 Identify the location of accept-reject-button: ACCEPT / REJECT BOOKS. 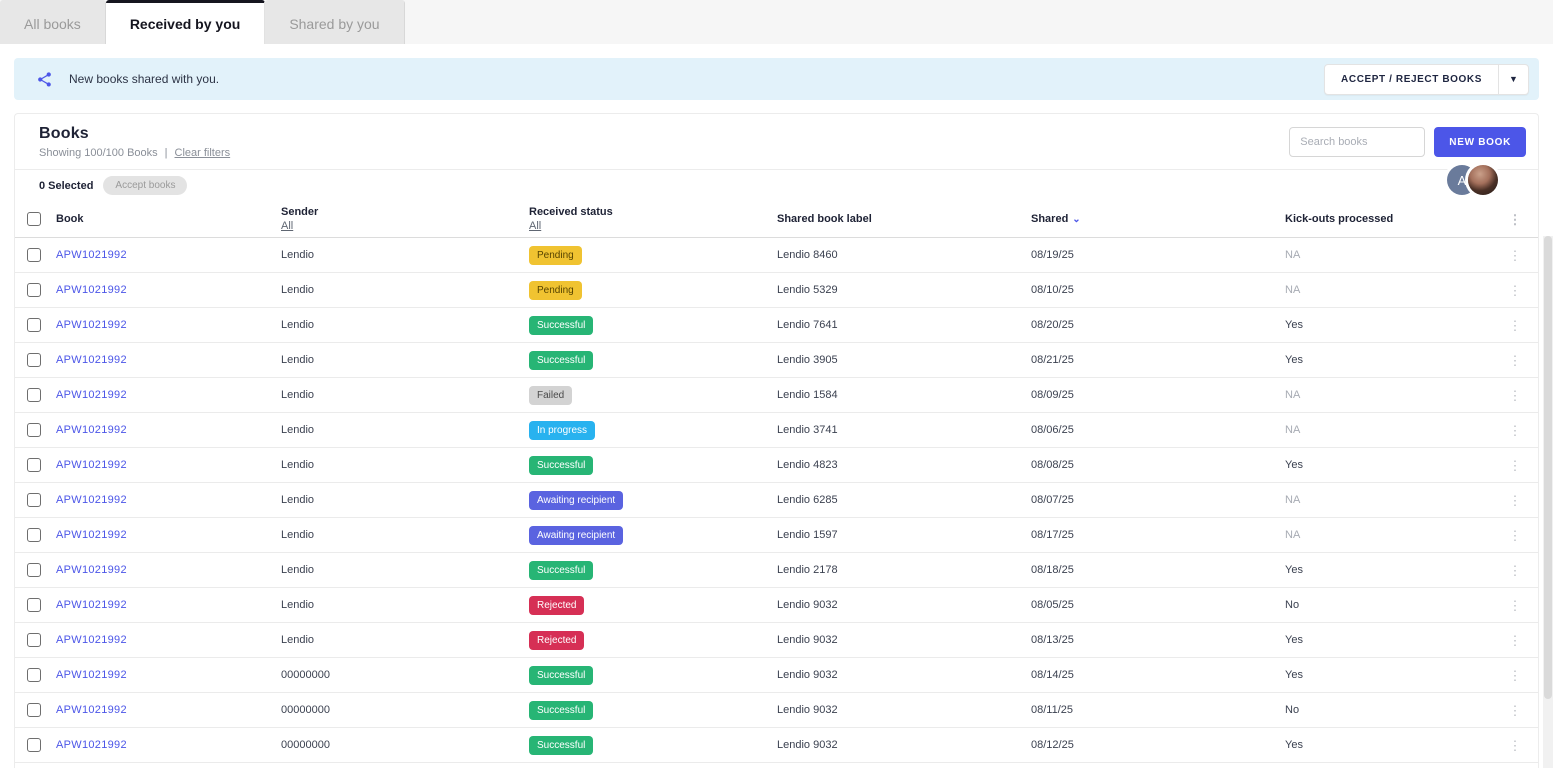
(1411, 79).